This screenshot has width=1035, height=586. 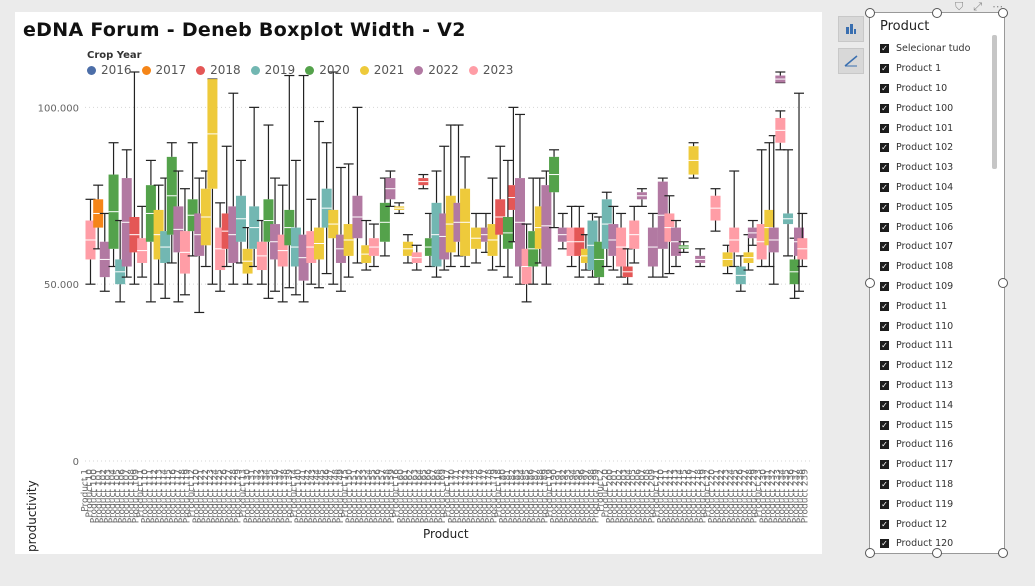 What do you see at coordinates (994, 102) in the screenshot?
I see `slicer-scrollbar` at bounding box center [994, 102].